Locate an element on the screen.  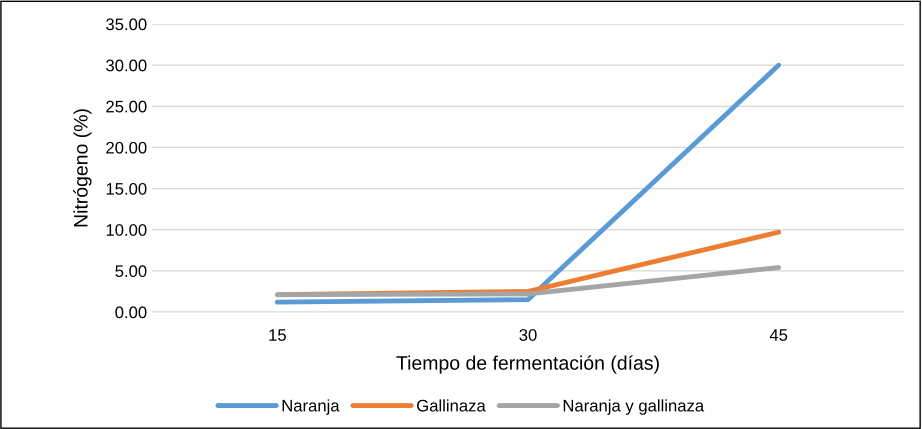
y-tick-label: 0.00 is located at coordinates (130, 312).